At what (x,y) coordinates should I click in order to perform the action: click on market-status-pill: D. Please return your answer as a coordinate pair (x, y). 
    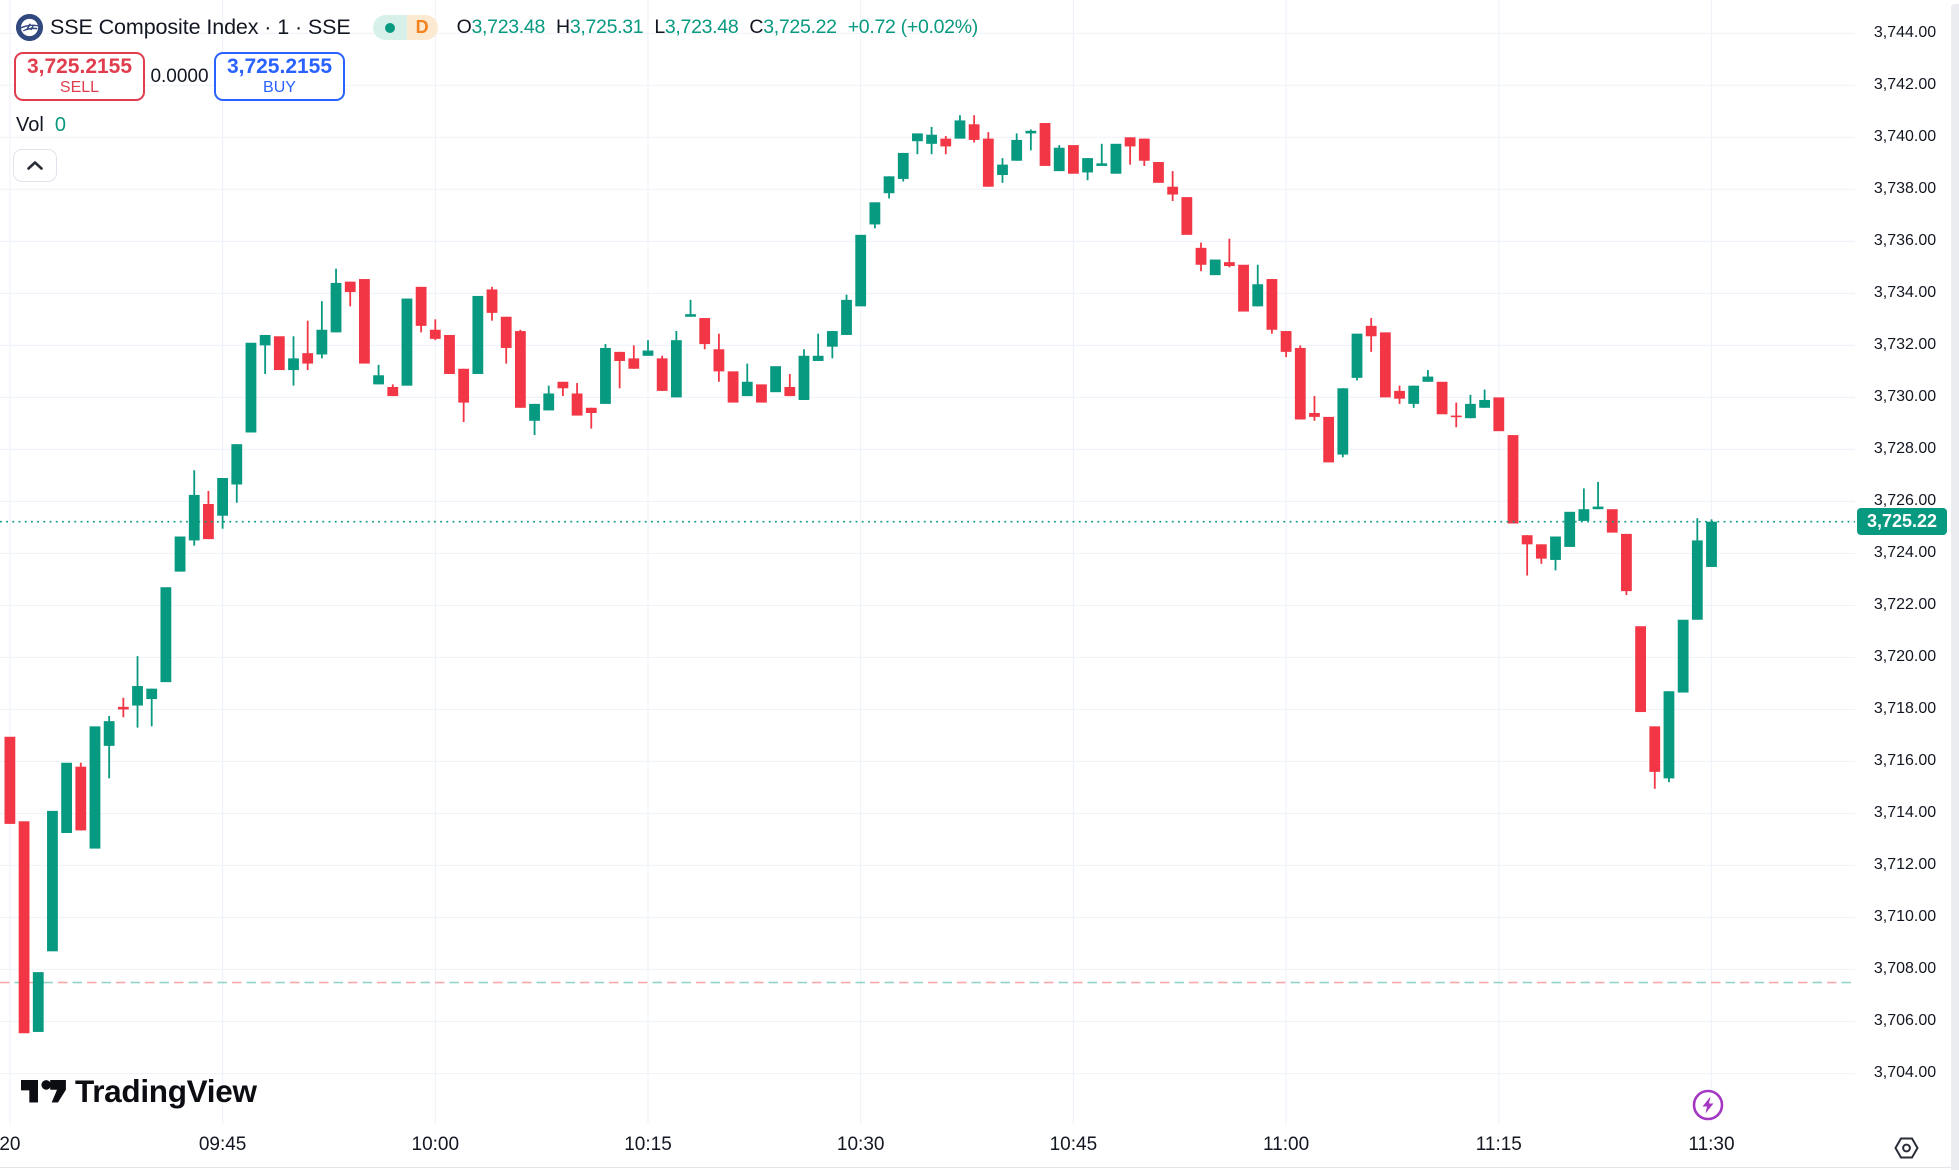
    Looking at the image, I should click on (405, 27).